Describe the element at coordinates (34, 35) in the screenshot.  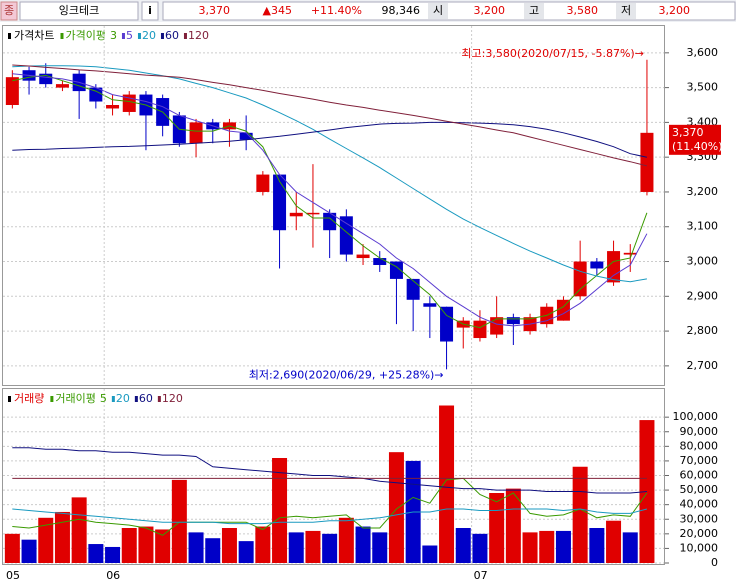
I see `legend-title: 가격차트` at that location.